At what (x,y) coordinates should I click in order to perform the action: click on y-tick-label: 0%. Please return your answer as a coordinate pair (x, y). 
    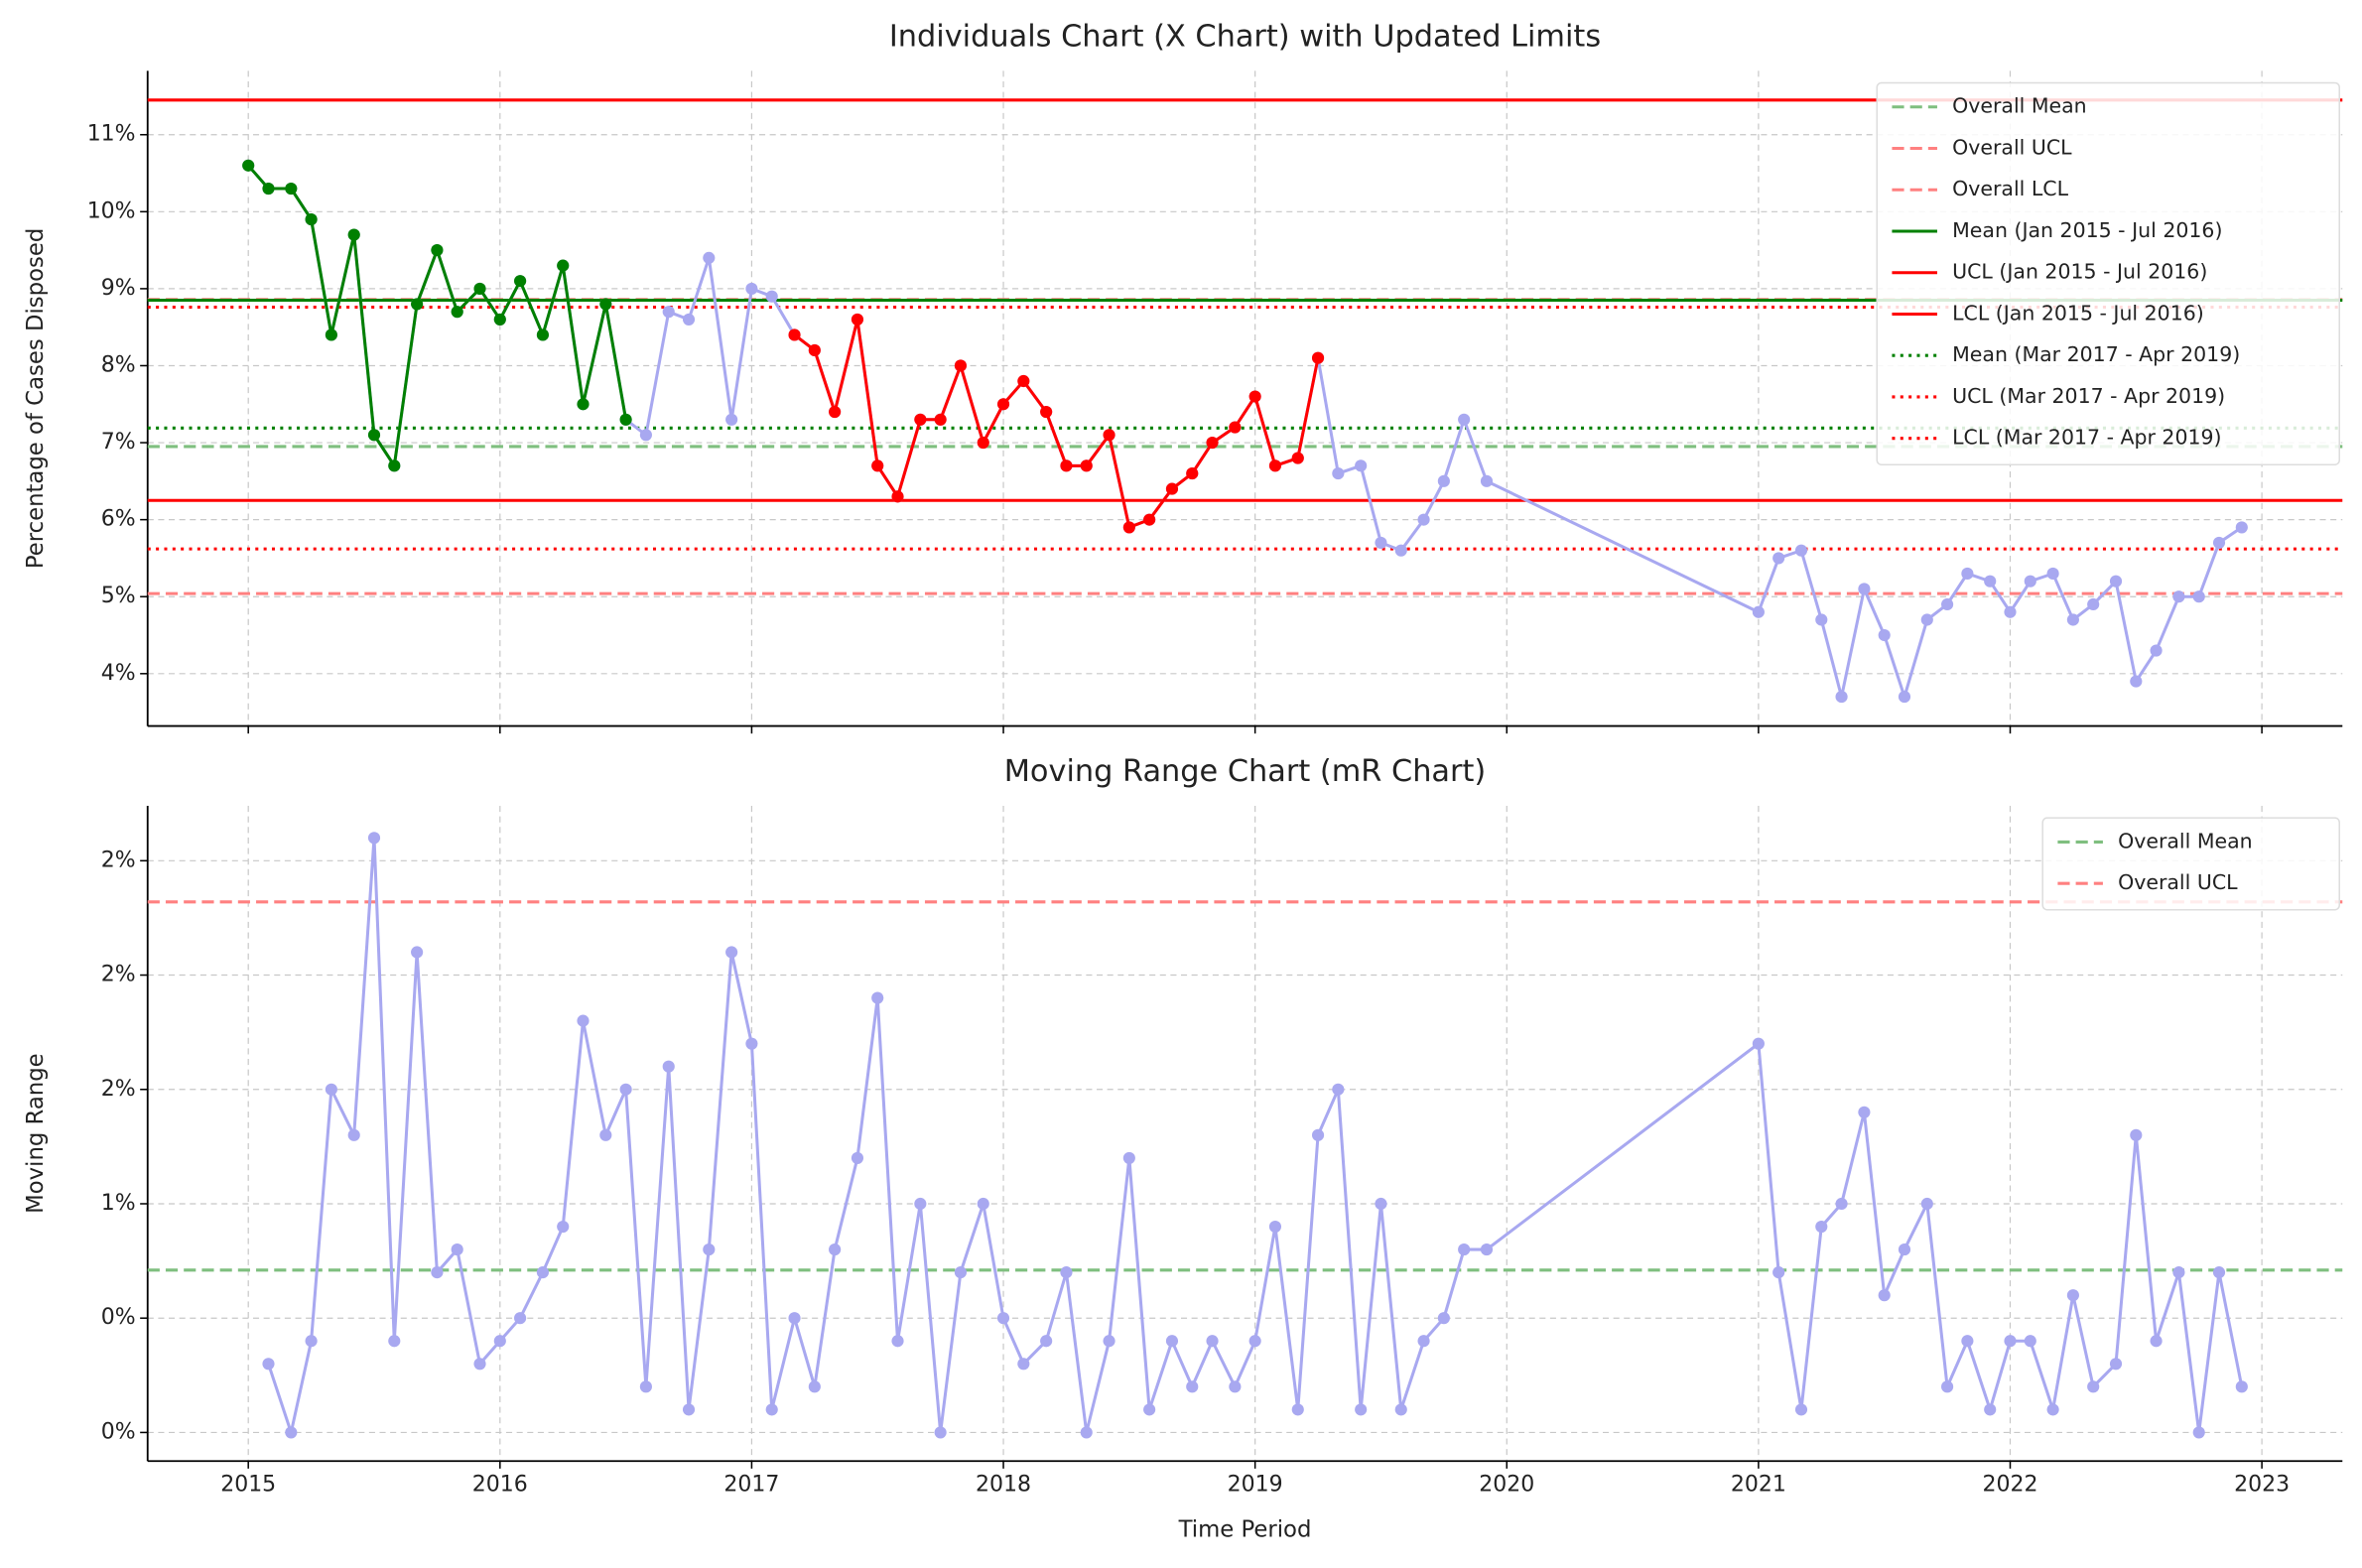
    Looking at the image, I should click on (118, 1431).